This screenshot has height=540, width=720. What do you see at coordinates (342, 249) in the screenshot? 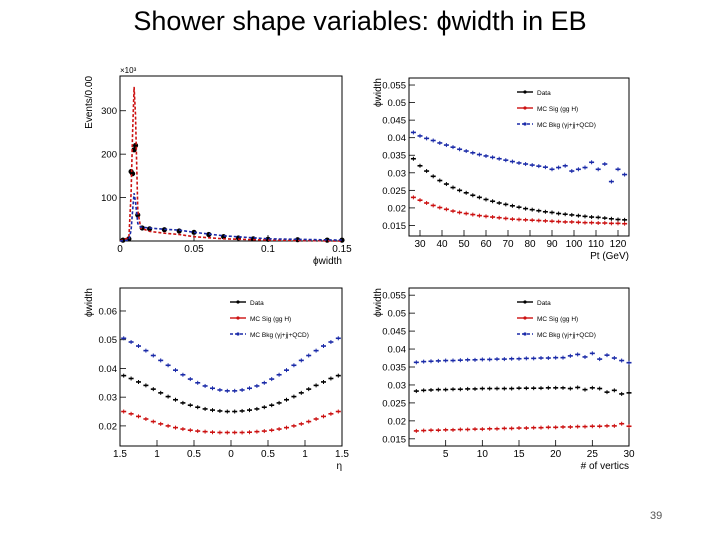
I see `x-tick-label: 0.15` at bounding box center [342, 249].